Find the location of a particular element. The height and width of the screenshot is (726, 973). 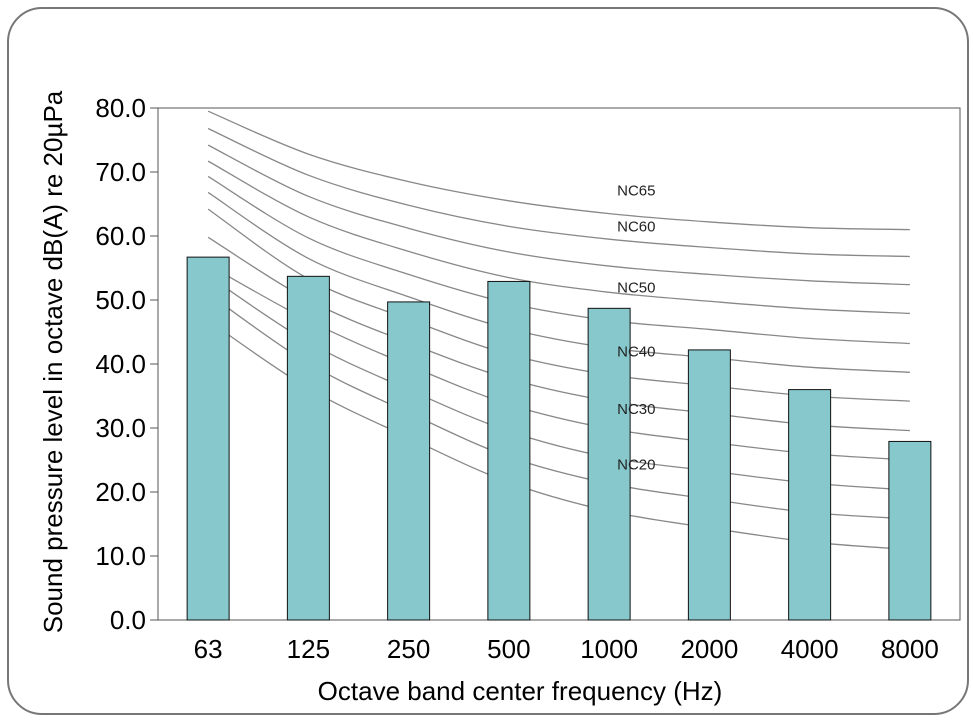

x-tick-label: 8000 is located at coordinates (910, 649).